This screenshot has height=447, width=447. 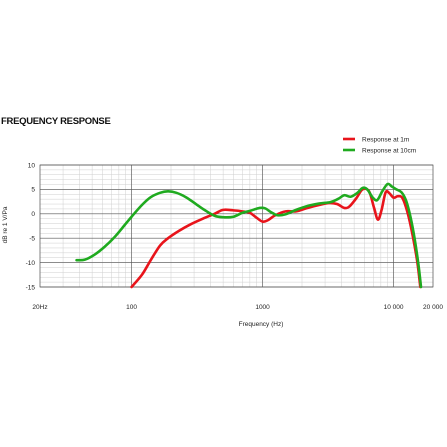 I want to click on y-tick-label: -15, so click(x=31, y=287).